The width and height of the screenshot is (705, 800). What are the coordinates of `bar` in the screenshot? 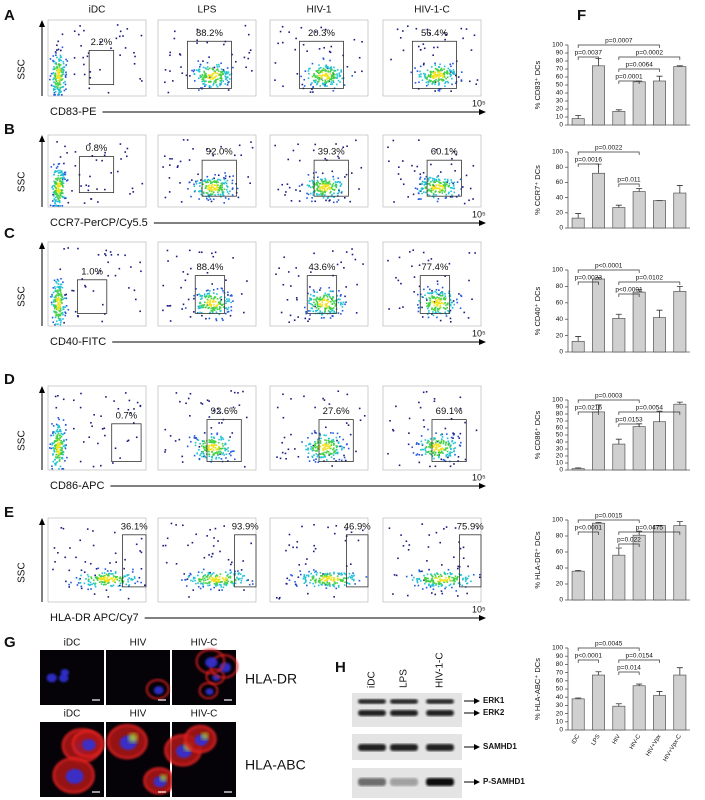 It's located at (598, 95).